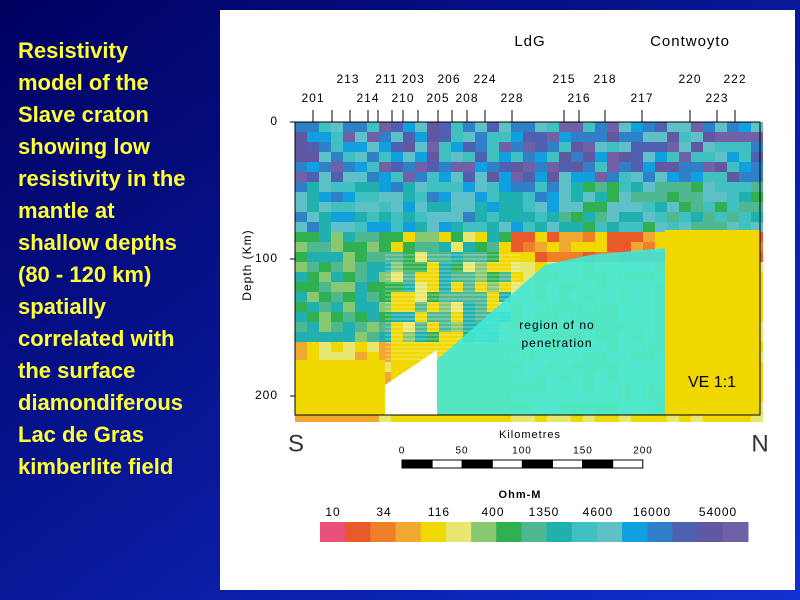 This screenshot has width=800, height=600. What do you see at coordinates (81, 434) in the screenshot?
I see `caption-line: Lac de Gras` at bounding box center [81, 434].